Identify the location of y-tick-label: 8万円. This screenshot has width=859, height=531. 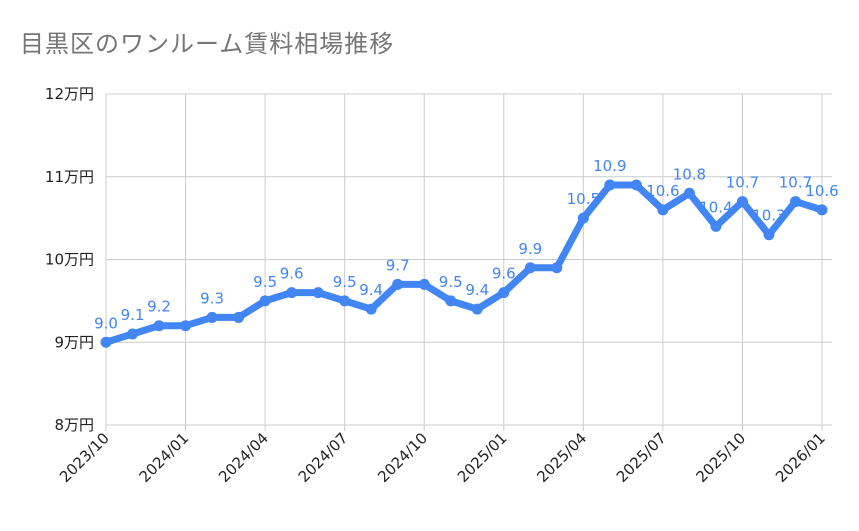
(74, 425).